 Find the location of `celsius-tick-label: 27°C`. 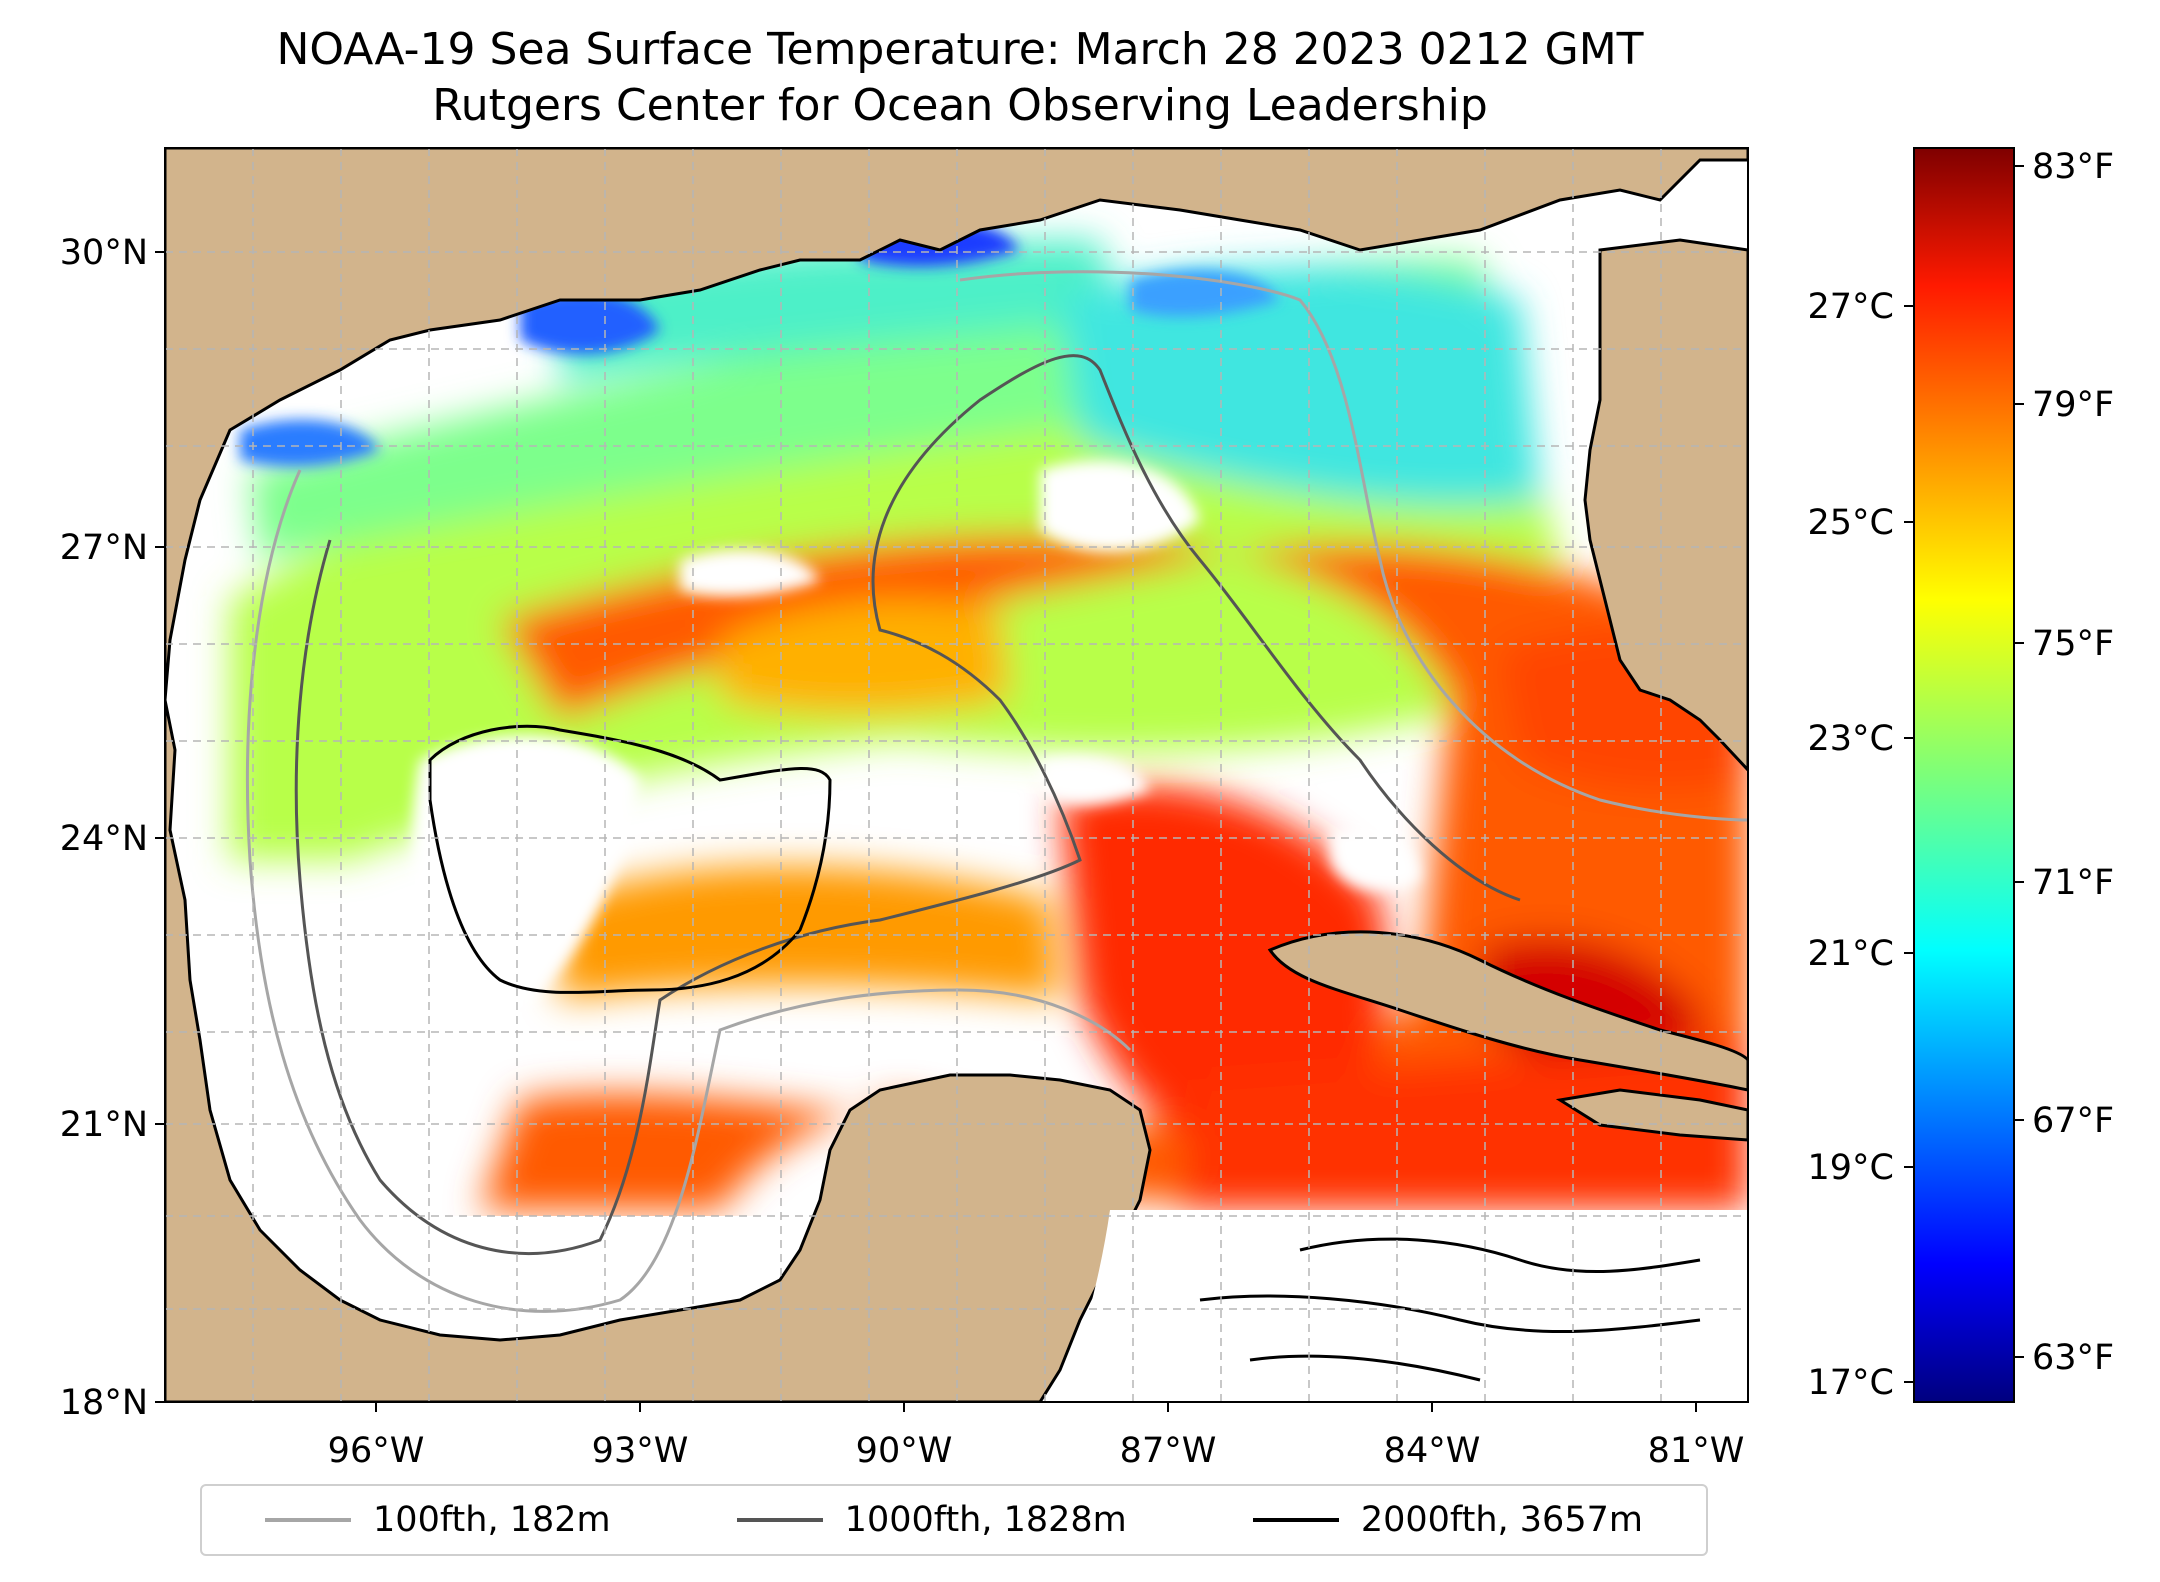

celsius-tick-label: 27°C is located at coordinates (1851, 307).